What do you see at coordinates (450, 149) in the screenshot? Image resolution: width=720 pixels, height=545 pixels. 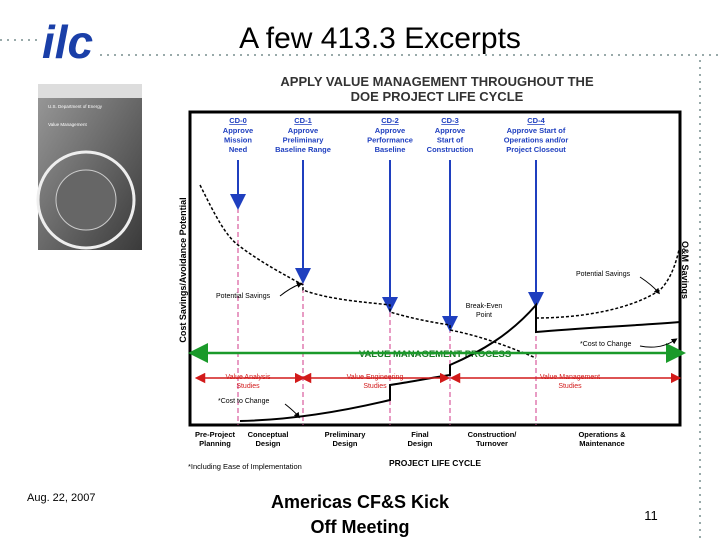 I see `milestone-label: Construction` at bounding box center [450, 149].